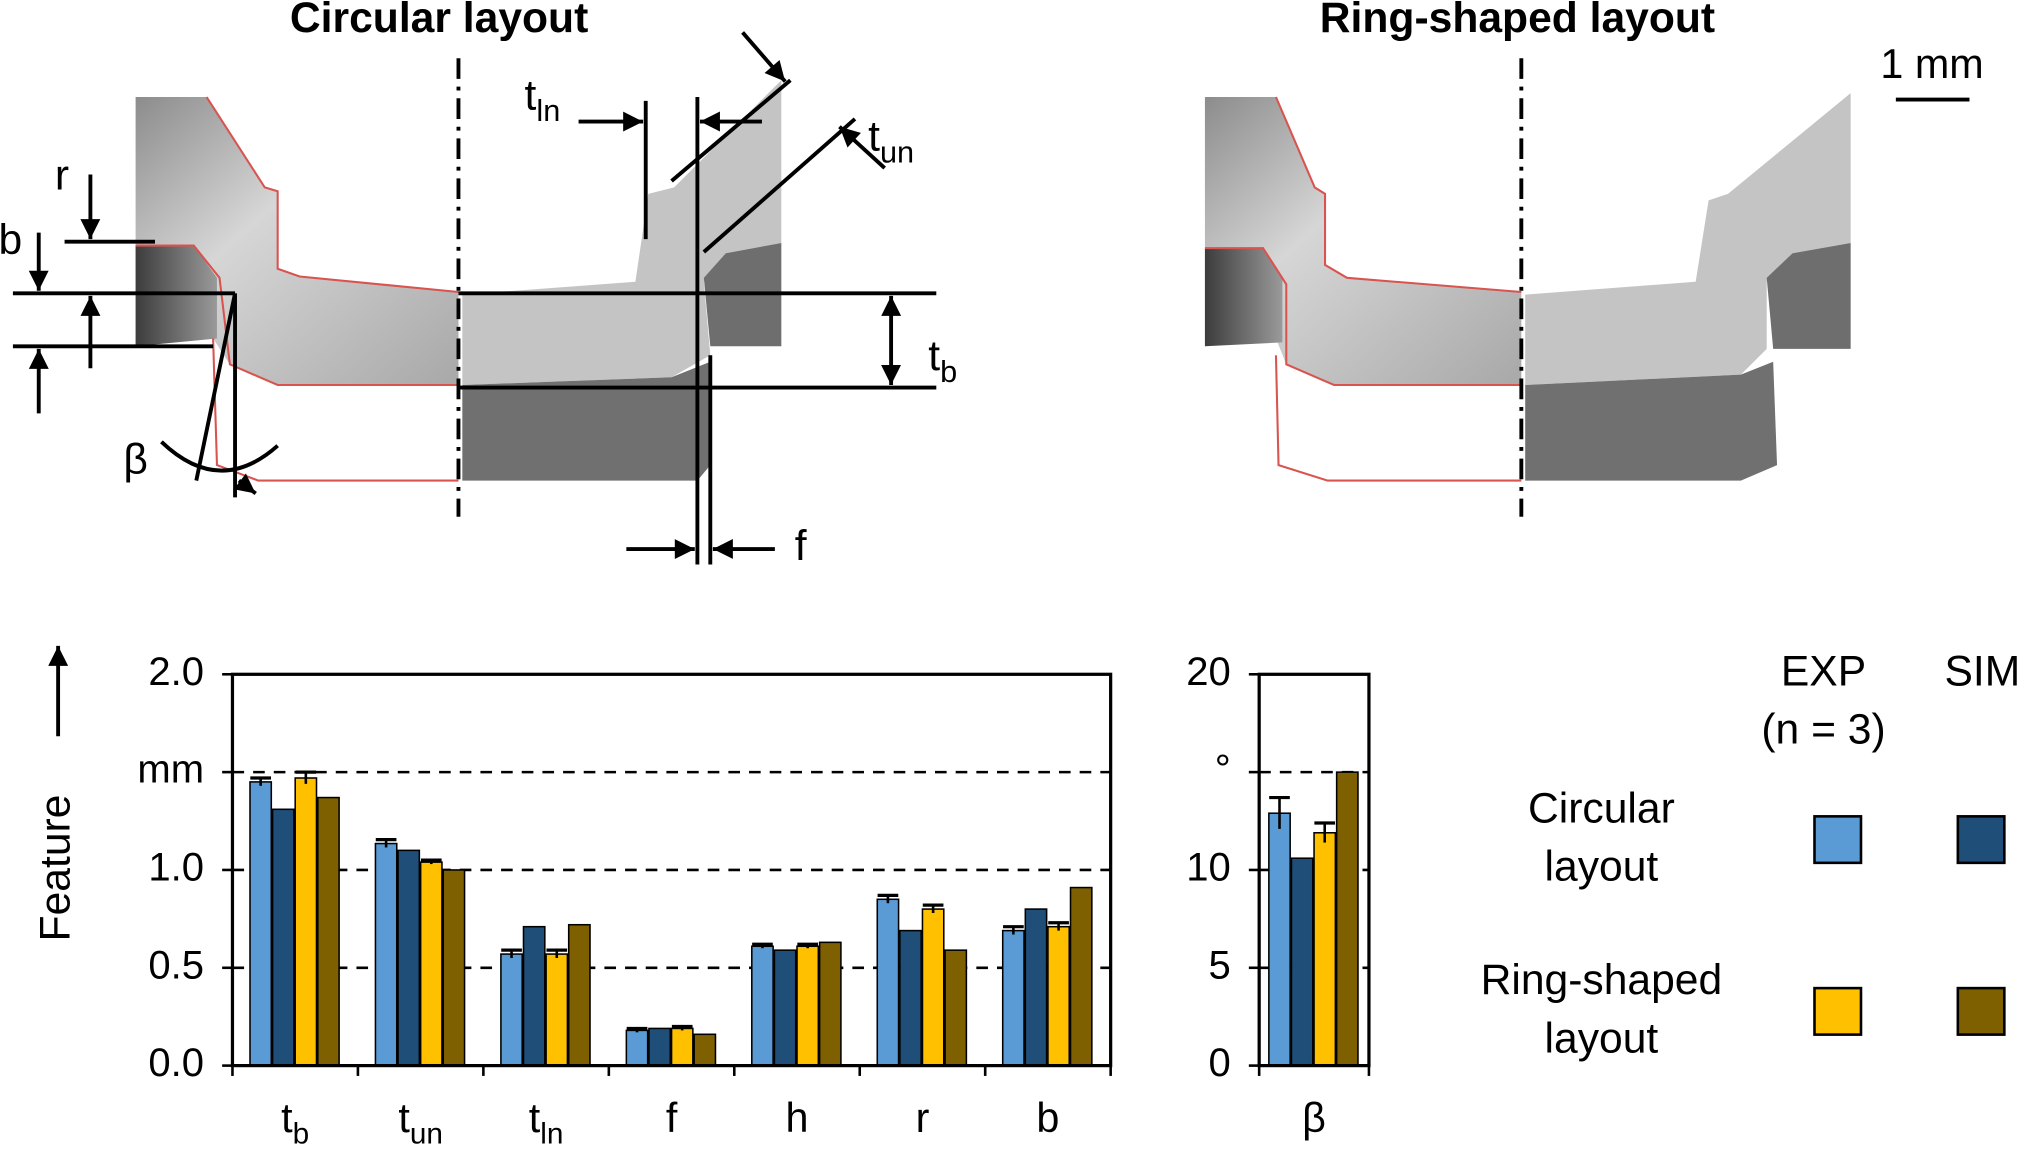 This screenshot has width=2025, height=1151. What do you see at coordinates (551, 1133) in the screenshot?
I see `x-tick-label-part: ln` at bounding box center [551, 1133].